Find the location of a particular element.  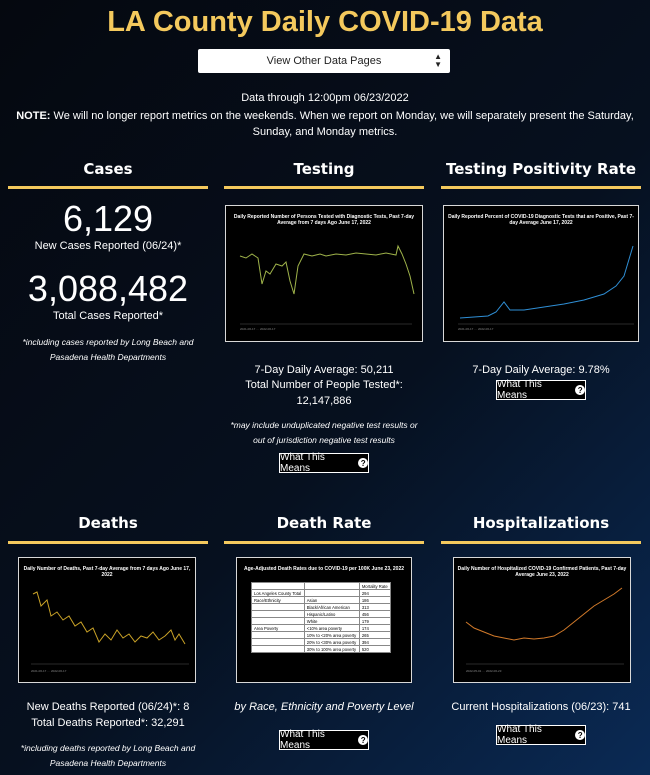

deaths-series-line is located at coordinates (109, 618).